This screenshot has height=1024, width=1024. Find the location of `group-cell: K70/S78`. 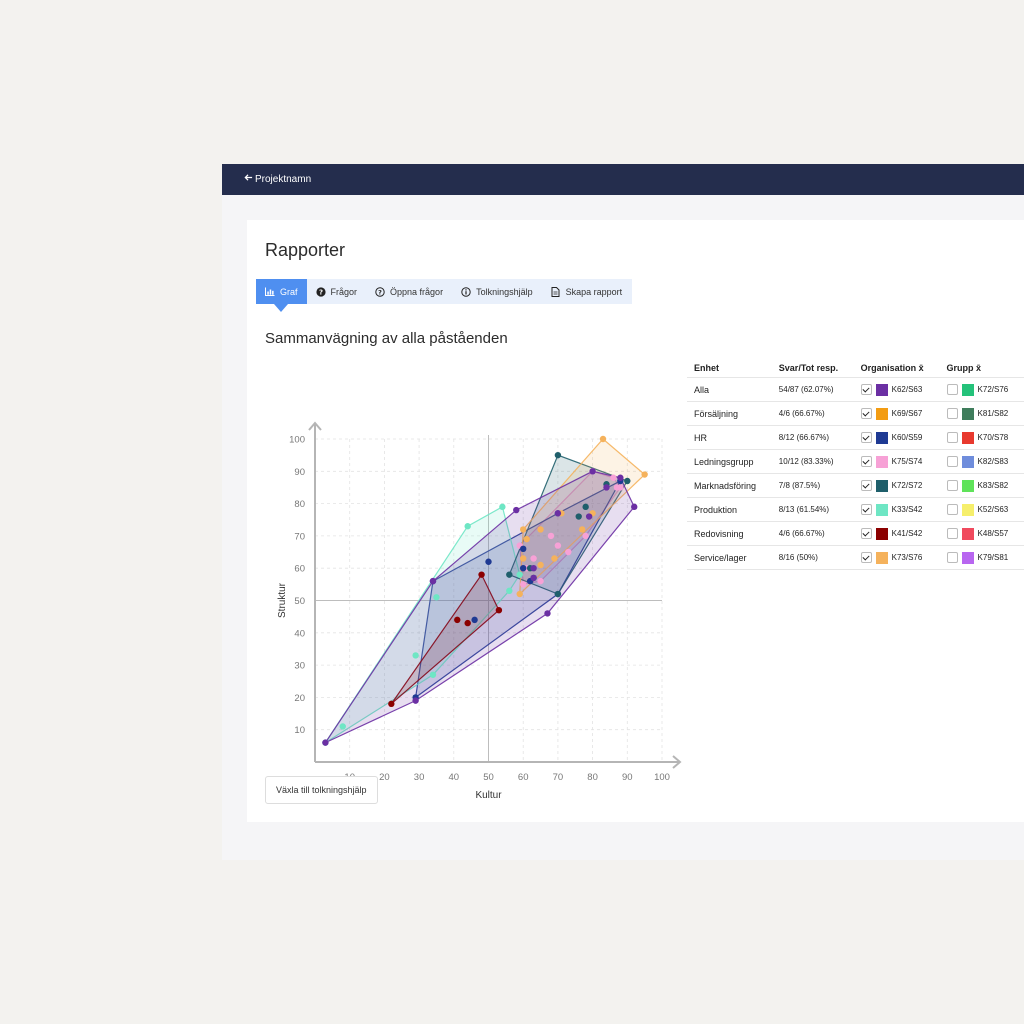

group-cell: K70/S78 is located at coordinates (981, 437).